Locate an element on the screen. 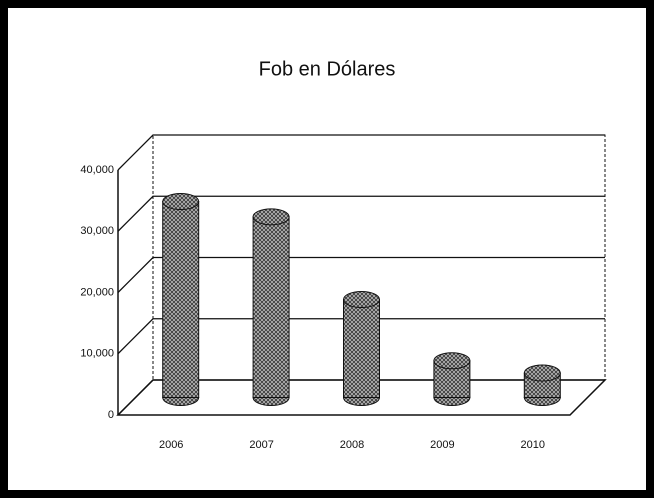 The height and width of the screenshot is (498, 654). x-tick-label: 2008 is located at coordinates (352, 445).